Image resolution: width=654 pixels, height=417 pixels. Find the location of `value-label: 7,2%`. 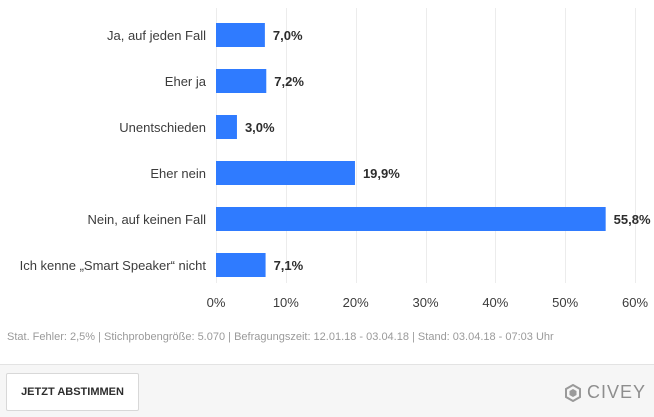

value-label: 7,2% is located at coordinates (289, 81).